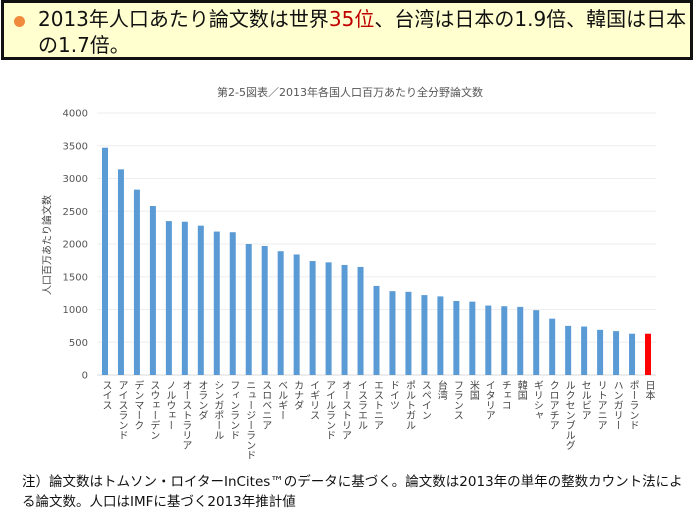 The height and width of the screenshot is (514, 700). I want to click on x-tick-label: リトアニア, so click(601, 405).